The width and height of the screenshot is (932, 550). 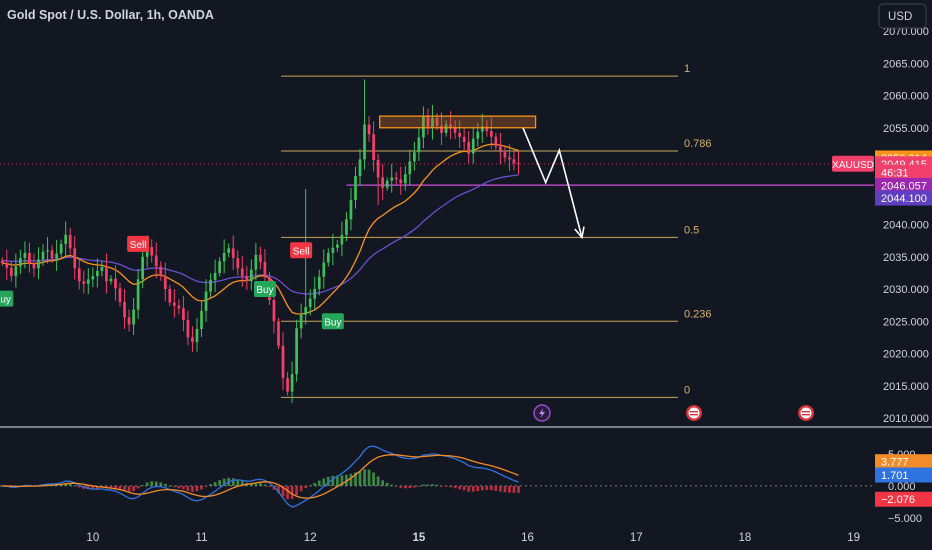 I want to click on signal-label: Buy, so click(x=332, y=322).